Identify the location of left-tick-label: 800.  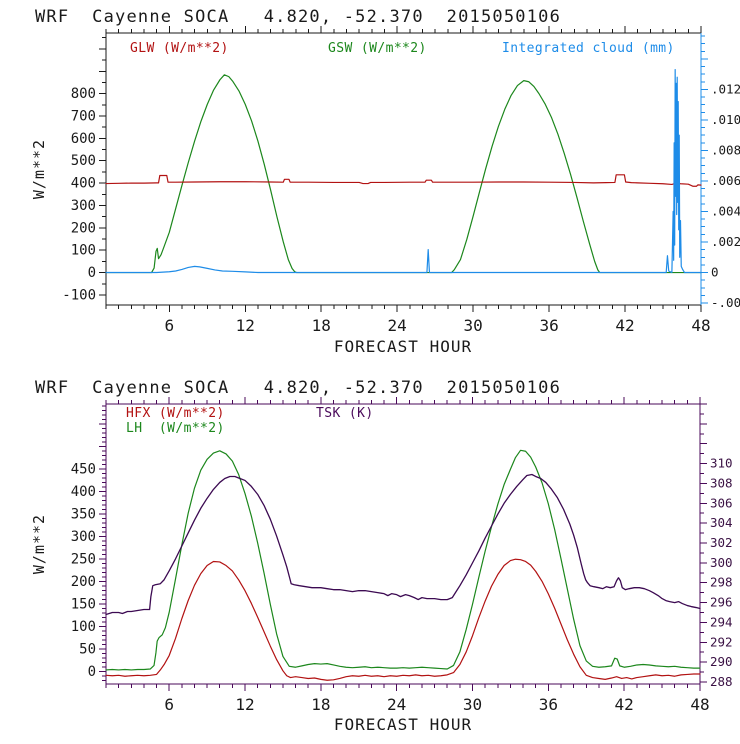
(83, 94).